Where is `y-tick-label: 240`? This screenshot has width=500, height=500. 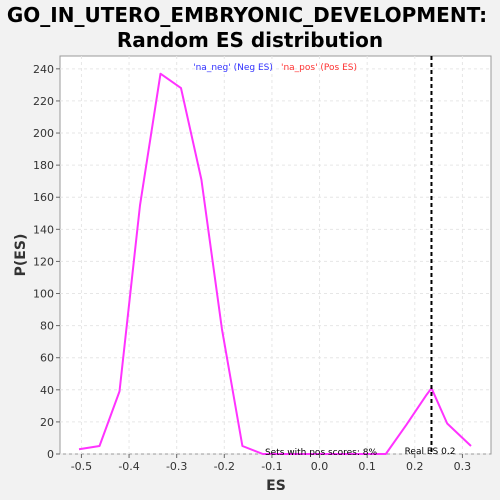 y-tick-label: 240 is located at coordinates (43, 69).